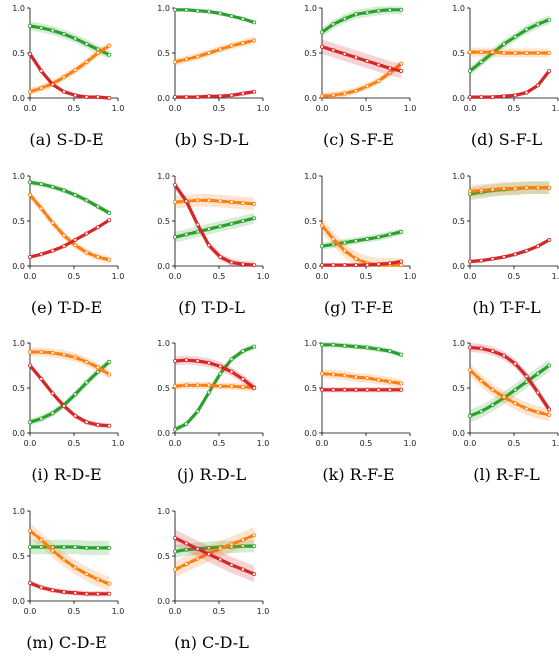 The image size is (559, 669). I want to click on subplot-9: 0.0 0.5 1.0 0.0 0.5 1.0 (j) R-D-L, so click(211, 418).